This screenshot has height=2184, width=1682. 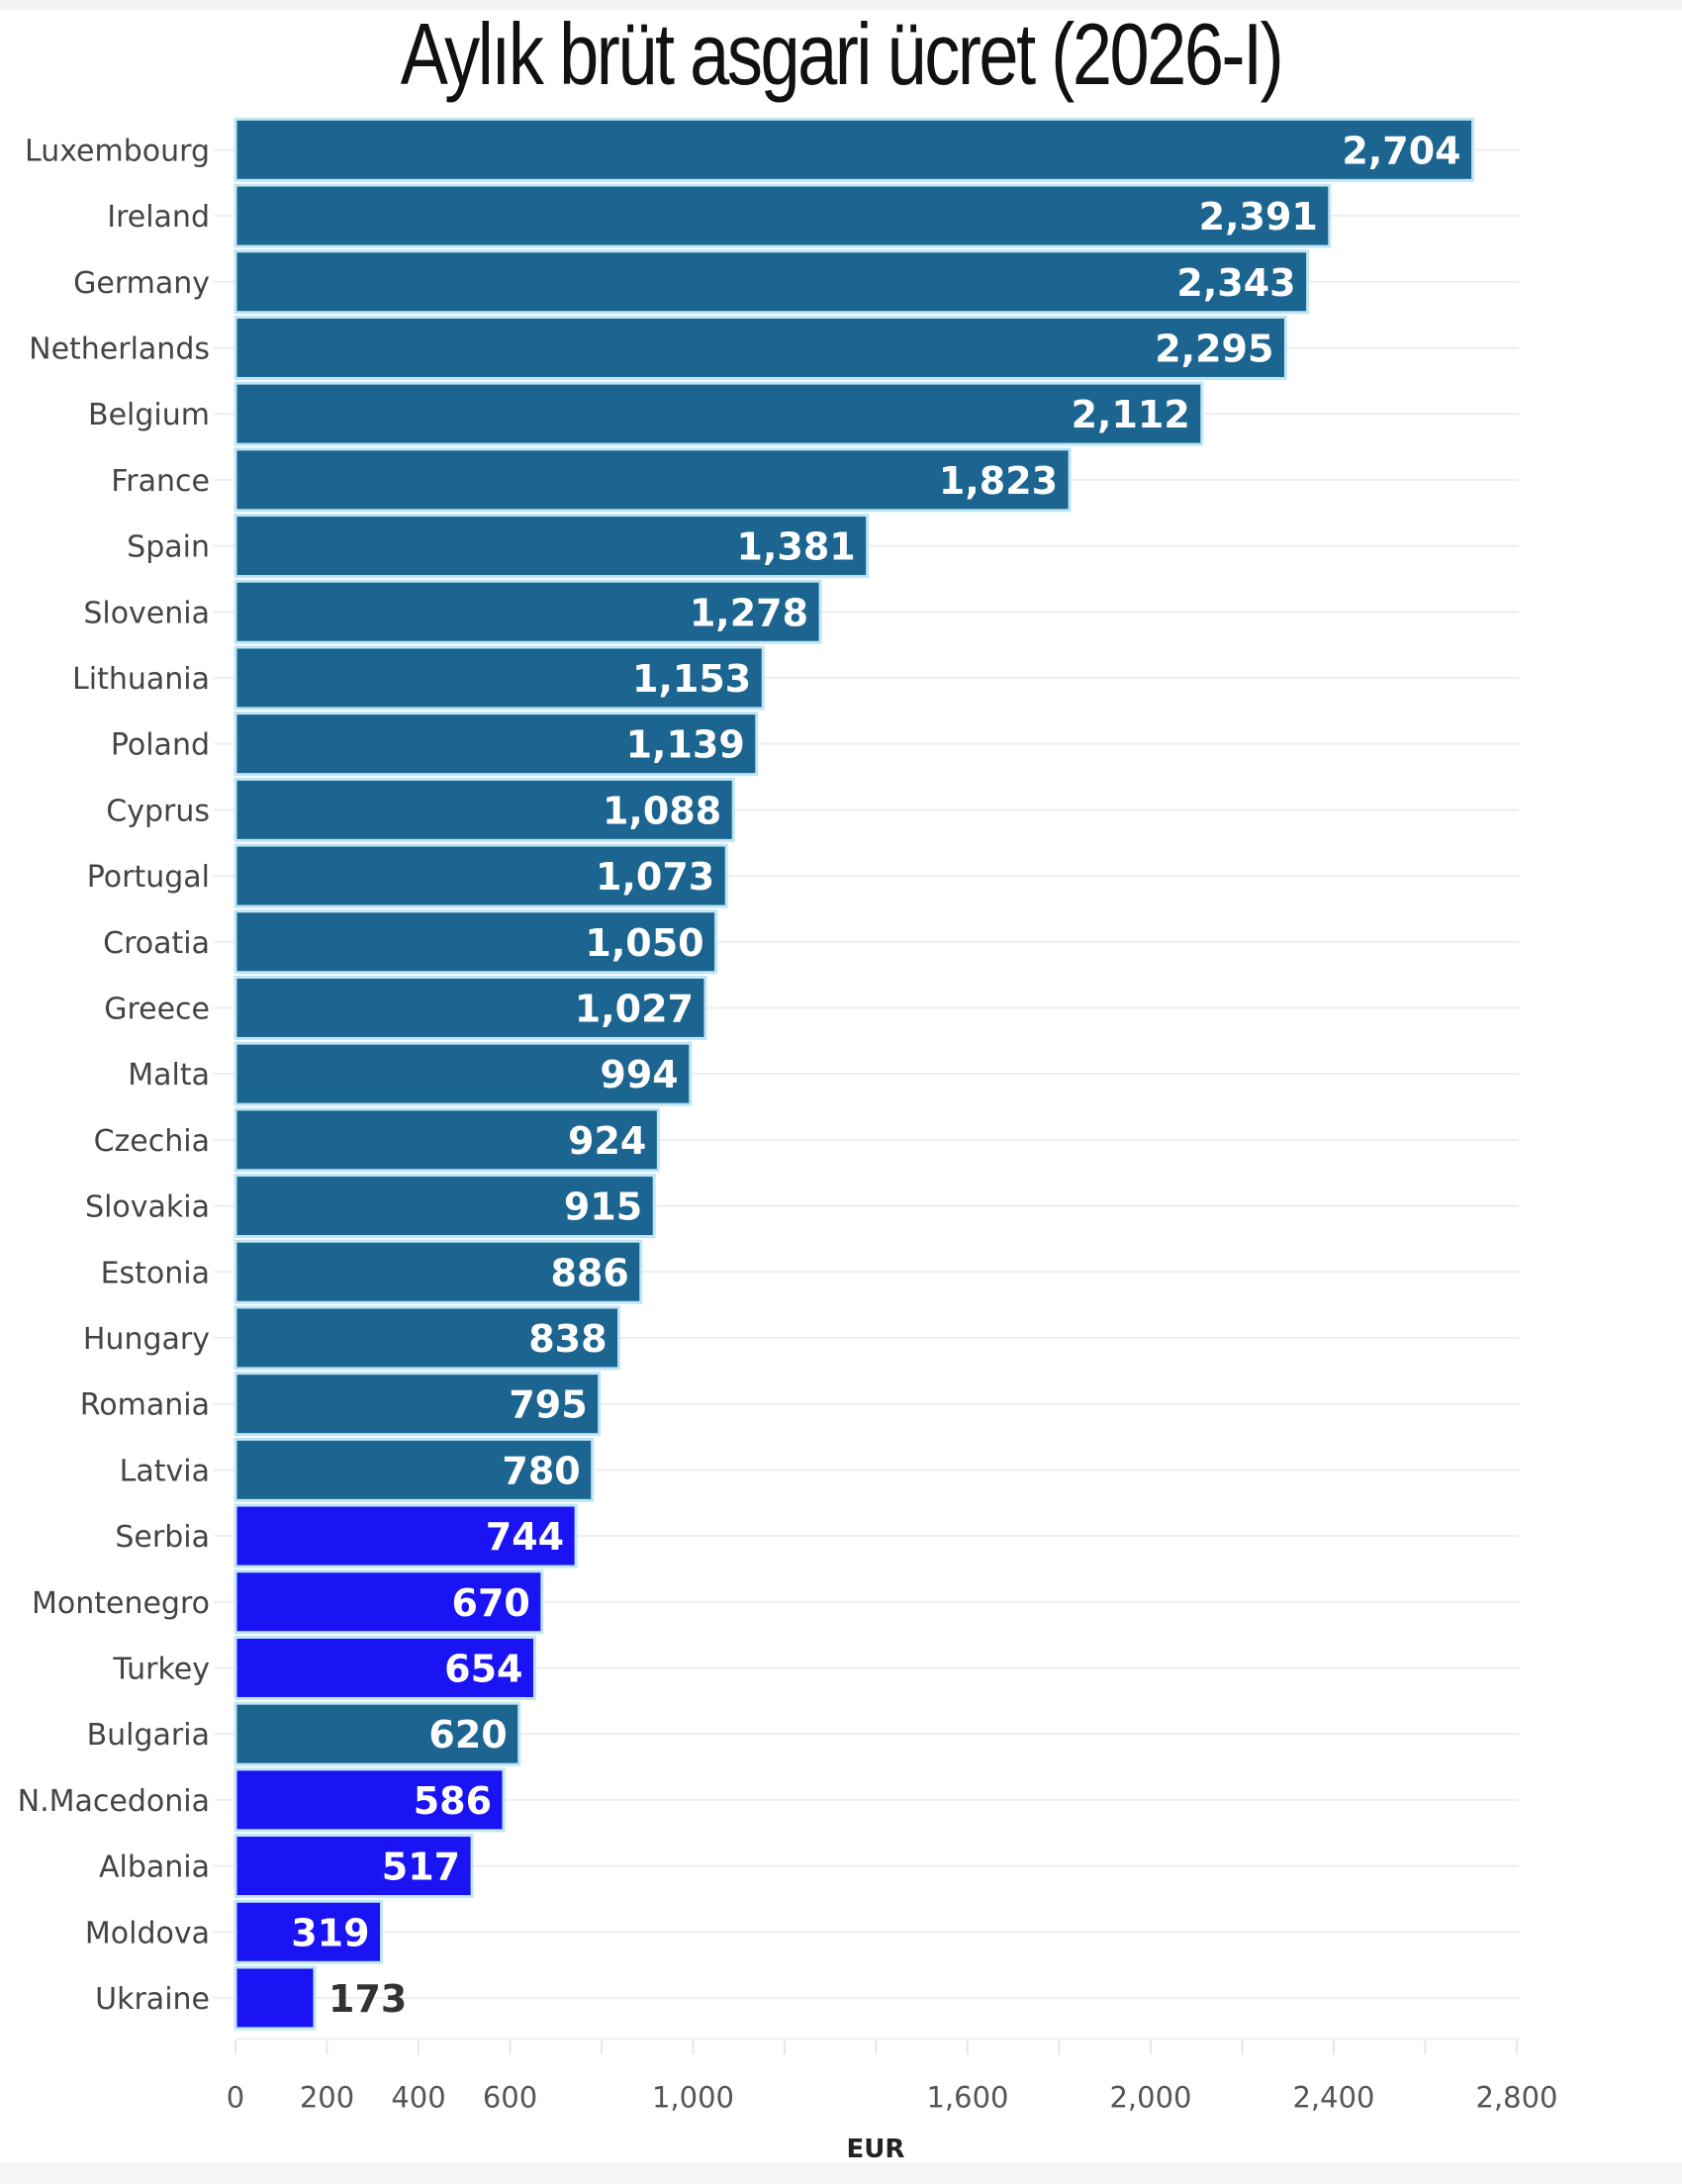 I want to click on value-label: 2,112, so click(x=1131, y=414).